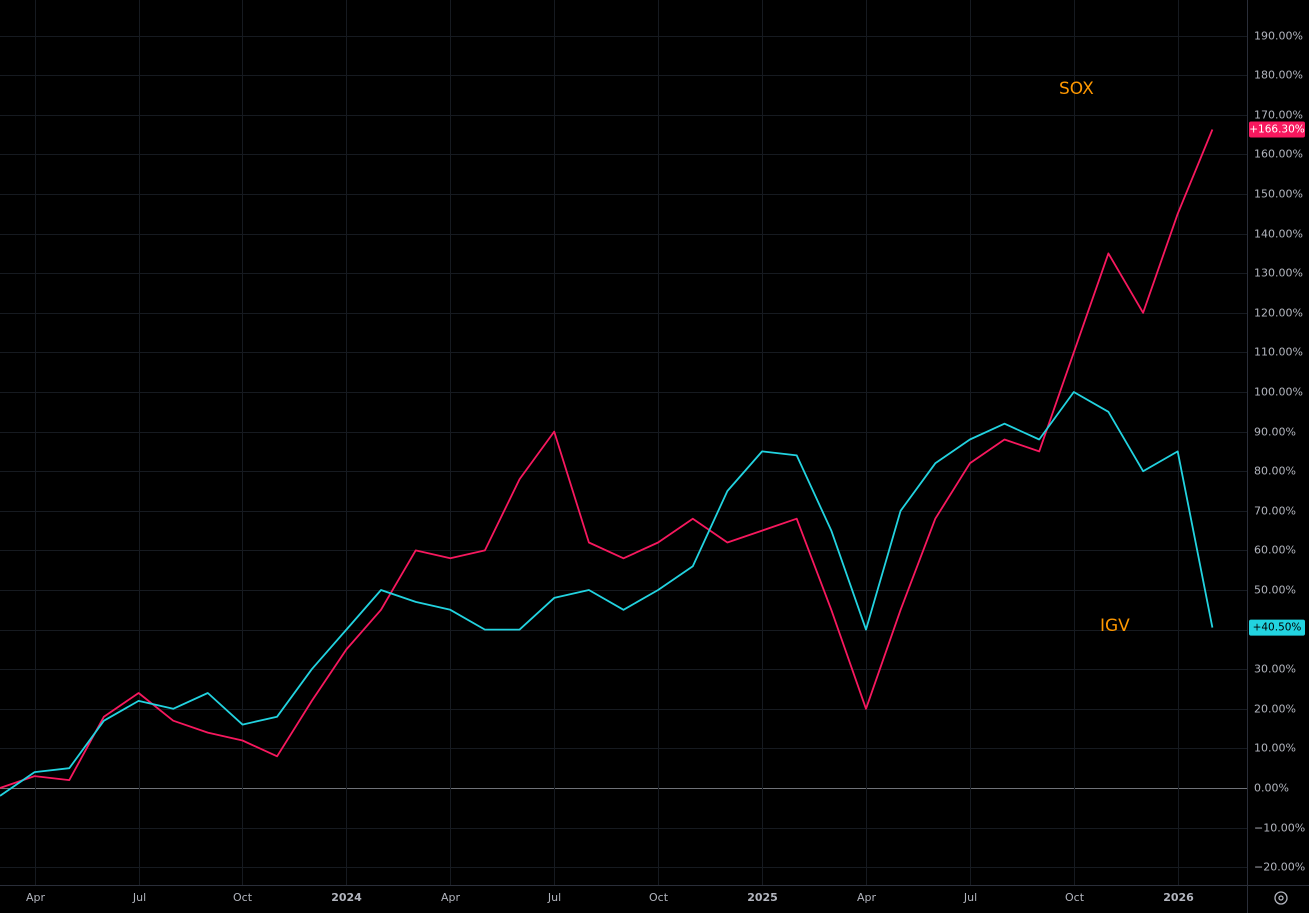 Image resolution: width=1309 pixels, height=913 pixels. I want to click on y-tick-label: 130.00%, so click(1278, 273).